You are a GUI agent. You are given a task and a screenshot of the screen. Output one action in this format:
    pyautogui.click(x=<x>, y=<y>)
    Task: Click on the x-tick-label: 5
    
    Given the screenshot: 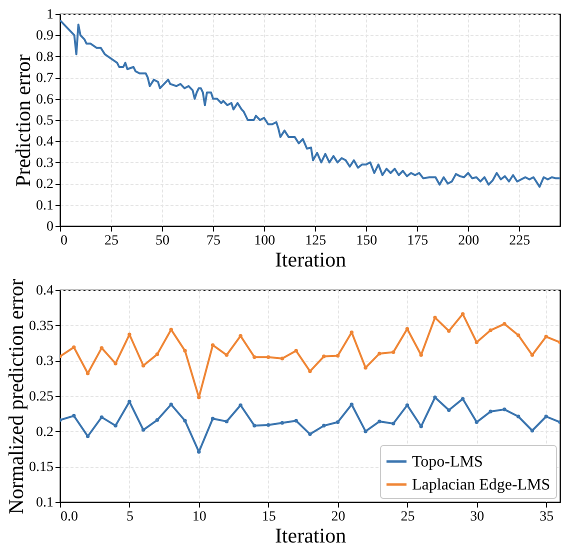 What is the action you would take?
    pyautogui.click(x=130, y=517)
    